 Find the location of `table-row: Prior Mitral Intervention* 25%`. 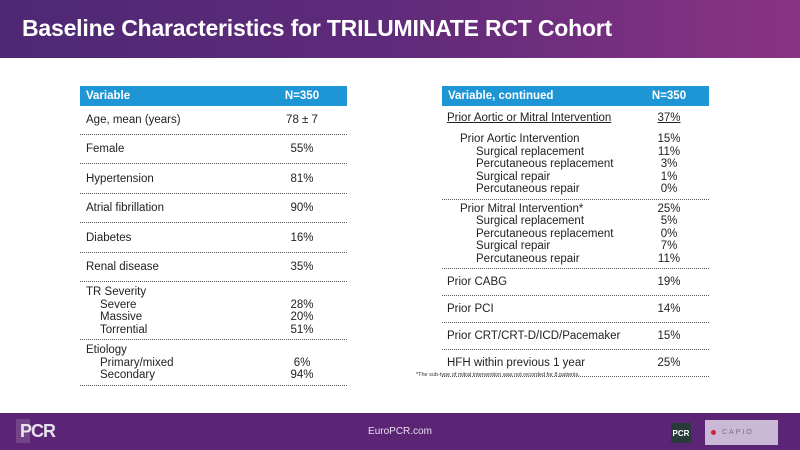

table-row: Prior Mitral Intervention* 25% is located at coordinates (584, 209).